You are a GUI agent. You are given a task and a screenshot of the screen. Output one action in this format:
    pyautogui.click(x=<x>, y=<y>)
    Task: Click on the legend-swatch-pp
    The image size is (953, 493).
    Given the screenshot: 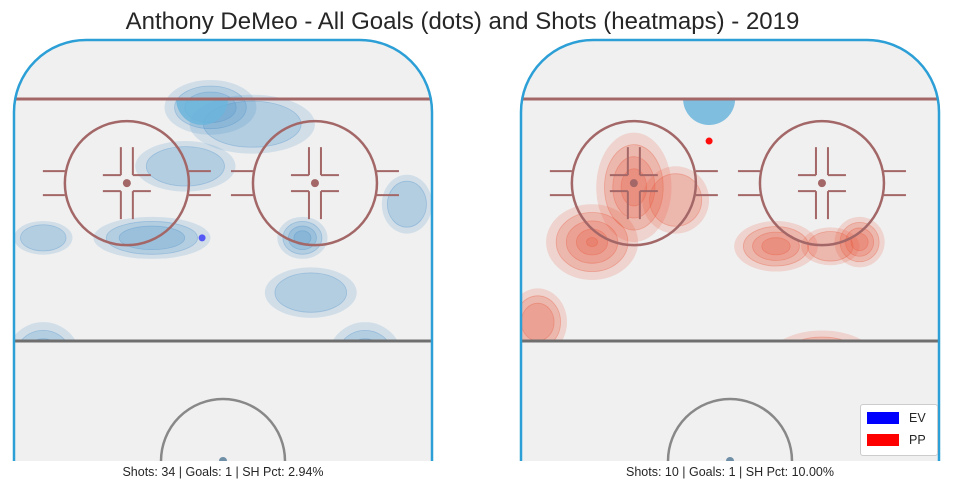 What is the action you would take?
    pyautogui.click(x=883, y=440)
    